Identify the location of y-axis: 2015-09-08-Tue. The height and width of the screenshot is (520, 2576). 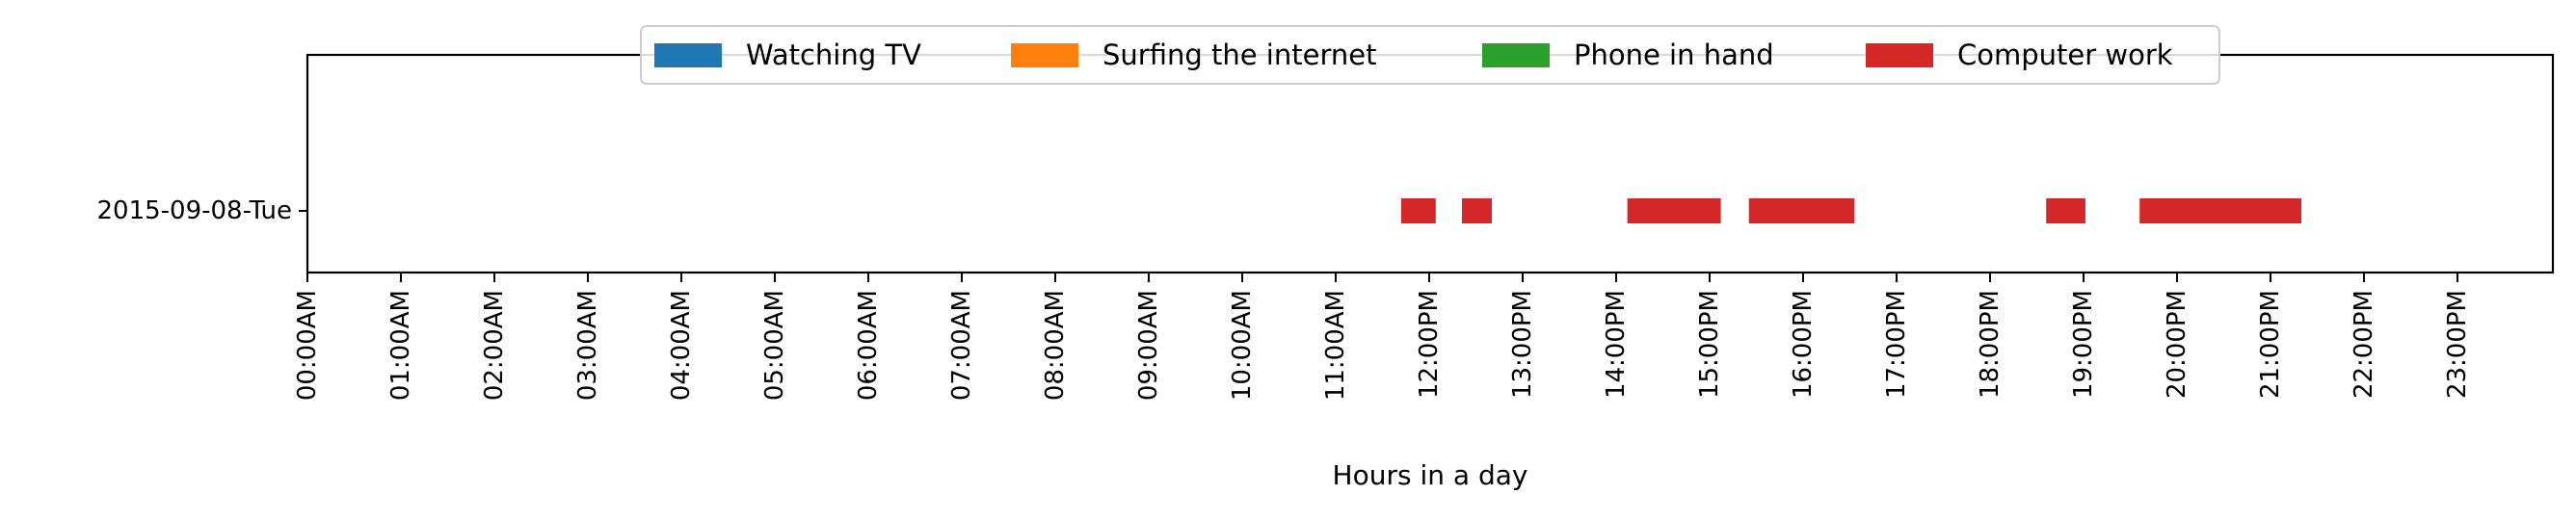
(201, 210).